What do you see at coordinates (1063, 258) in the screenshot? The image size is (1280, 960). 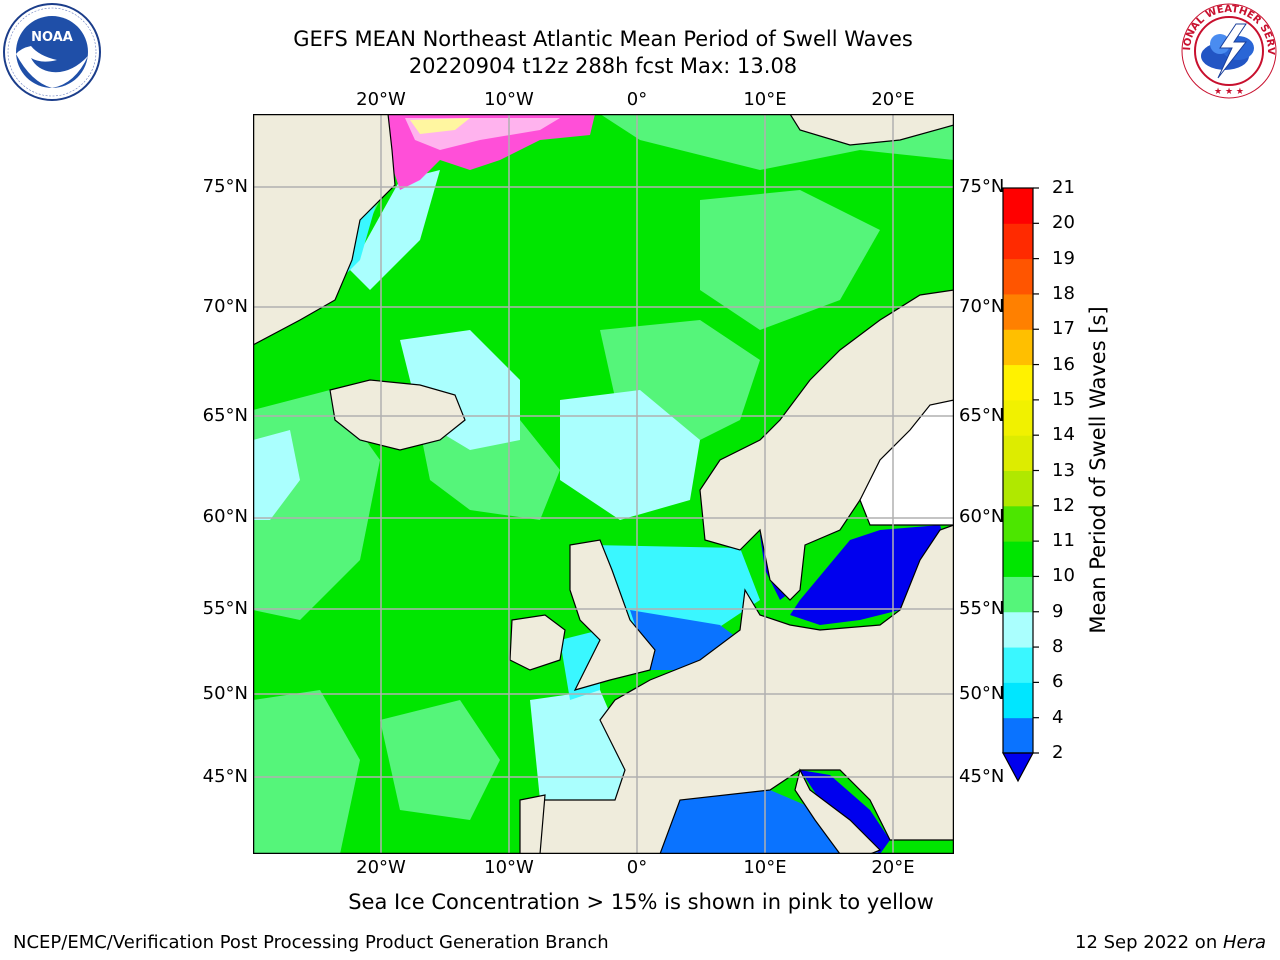 I see `colorbar-tick-label: 19` at bounding box center [1063, 258].